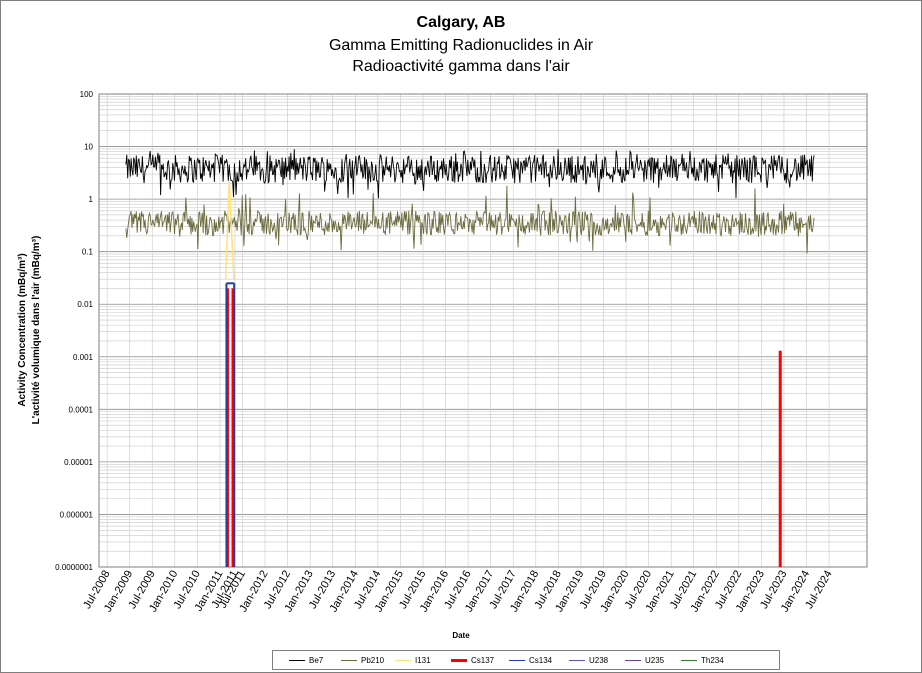 This screenshot has height=673, width=922. I want to click on y-axis-label-english: Activity Concentration (mBq/m³), so click(22, 329).